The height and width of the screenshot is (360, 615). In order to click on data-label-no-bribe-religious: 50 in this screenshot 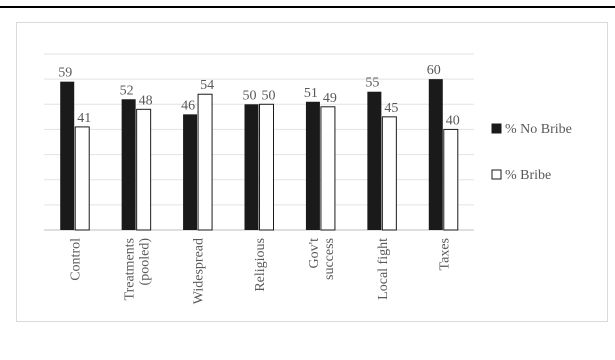, I will do `click(250, 95)`.